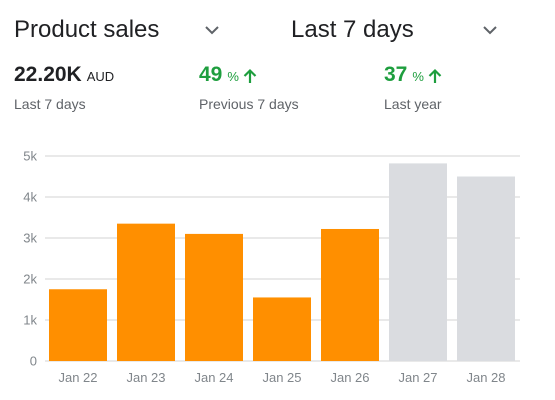  Describe the element at coordinates (30, 197) in the screenshot. I see `y-tick-label: 4k` at that location.